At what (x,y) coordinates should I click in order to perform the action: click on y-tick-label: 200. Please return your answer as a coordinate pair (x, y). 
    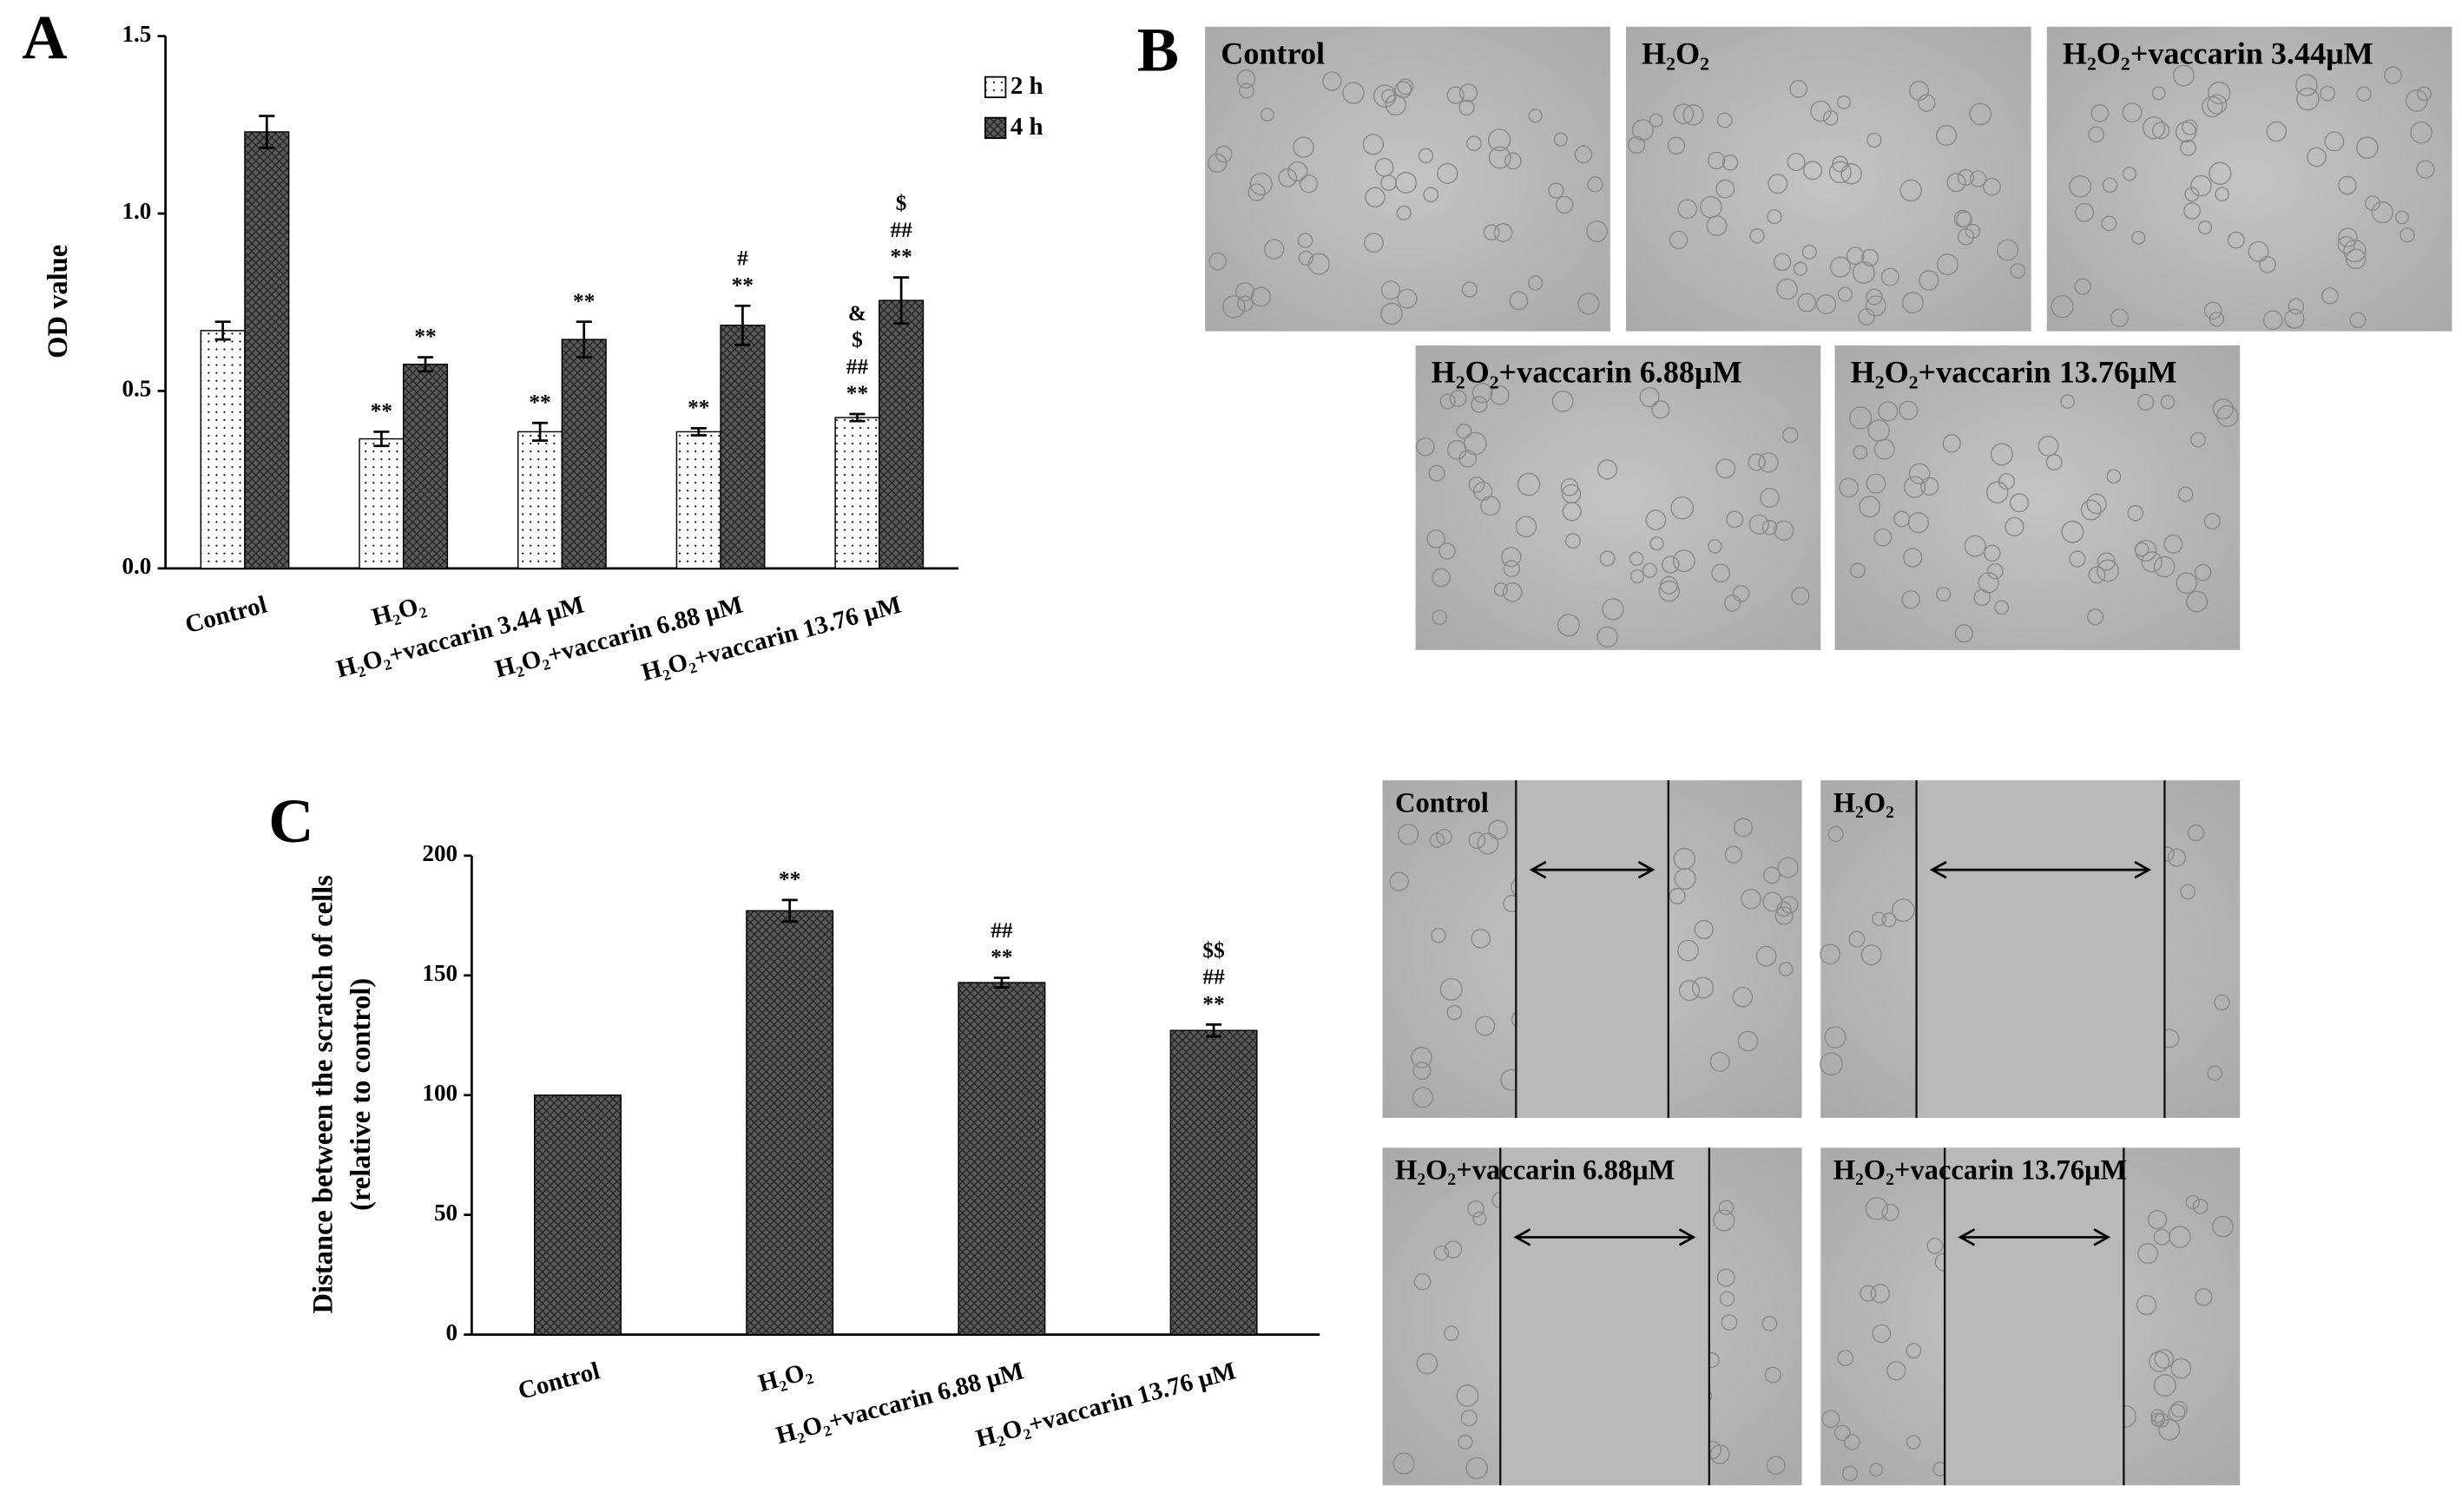
    Looking at the image, I should click on (440, 853).